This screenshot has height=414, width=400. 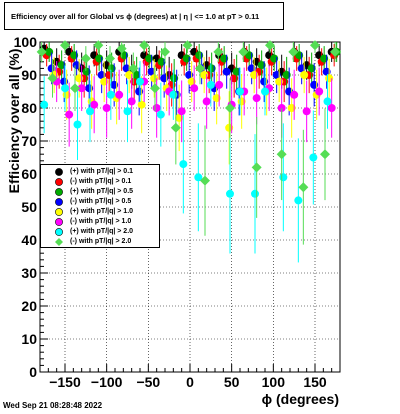 I want to click on legend-label: (+) with pT/|q| > 0.1, so click(x=102, y=171).